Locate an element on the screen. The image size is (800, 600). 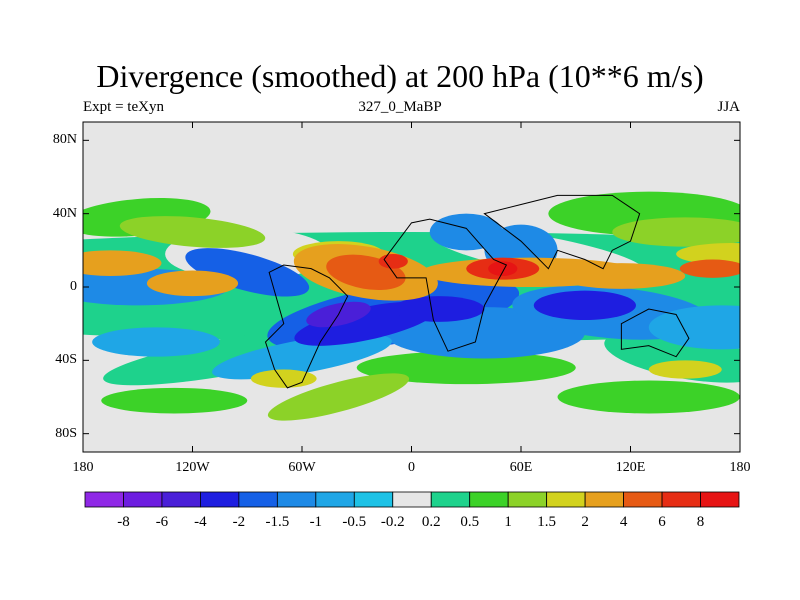
y-tick-label: 80N is located at coordinates (64, 140).